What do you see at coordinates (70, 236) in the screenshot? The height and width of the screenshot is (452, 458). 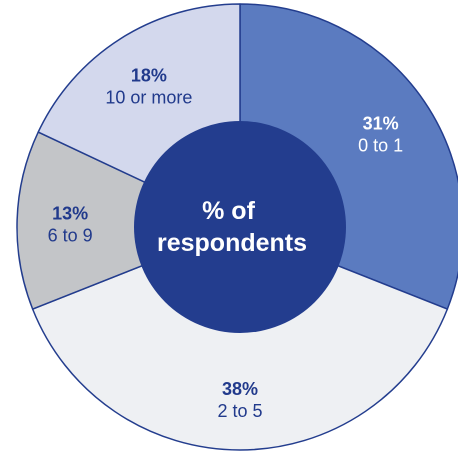 I see `slice-category-label: 6 to 9` at bounding box center [70, 236].